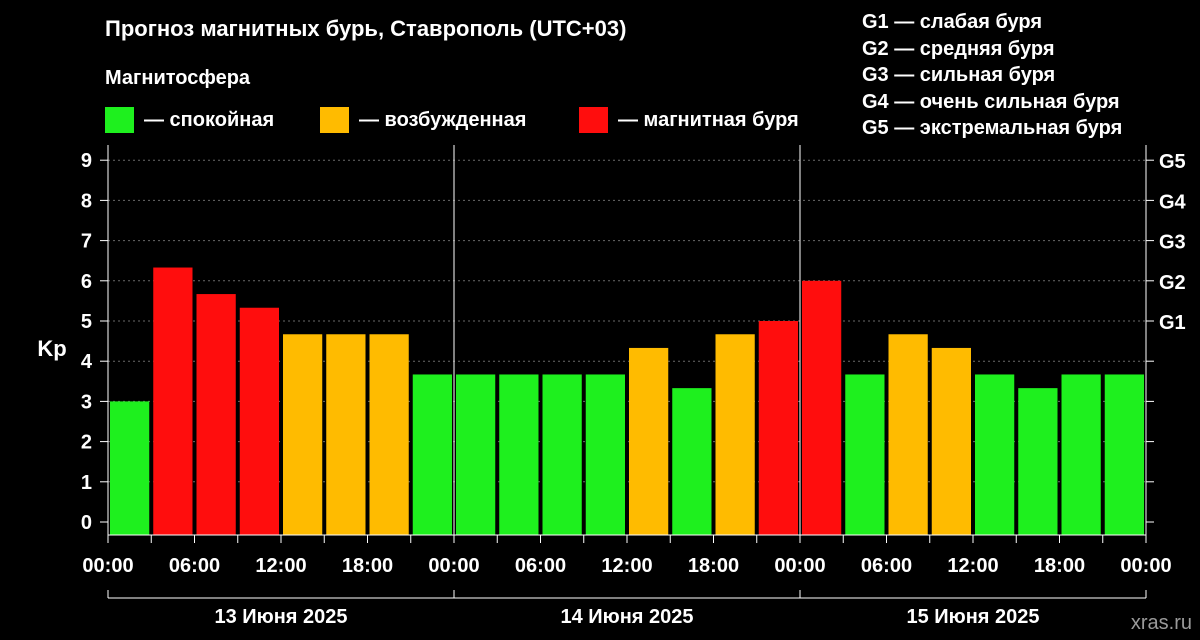  What do you see at coordinates (86, 402) in the screenshot?
I see `y-tick-label: 3` at bounding box center [86, 402].